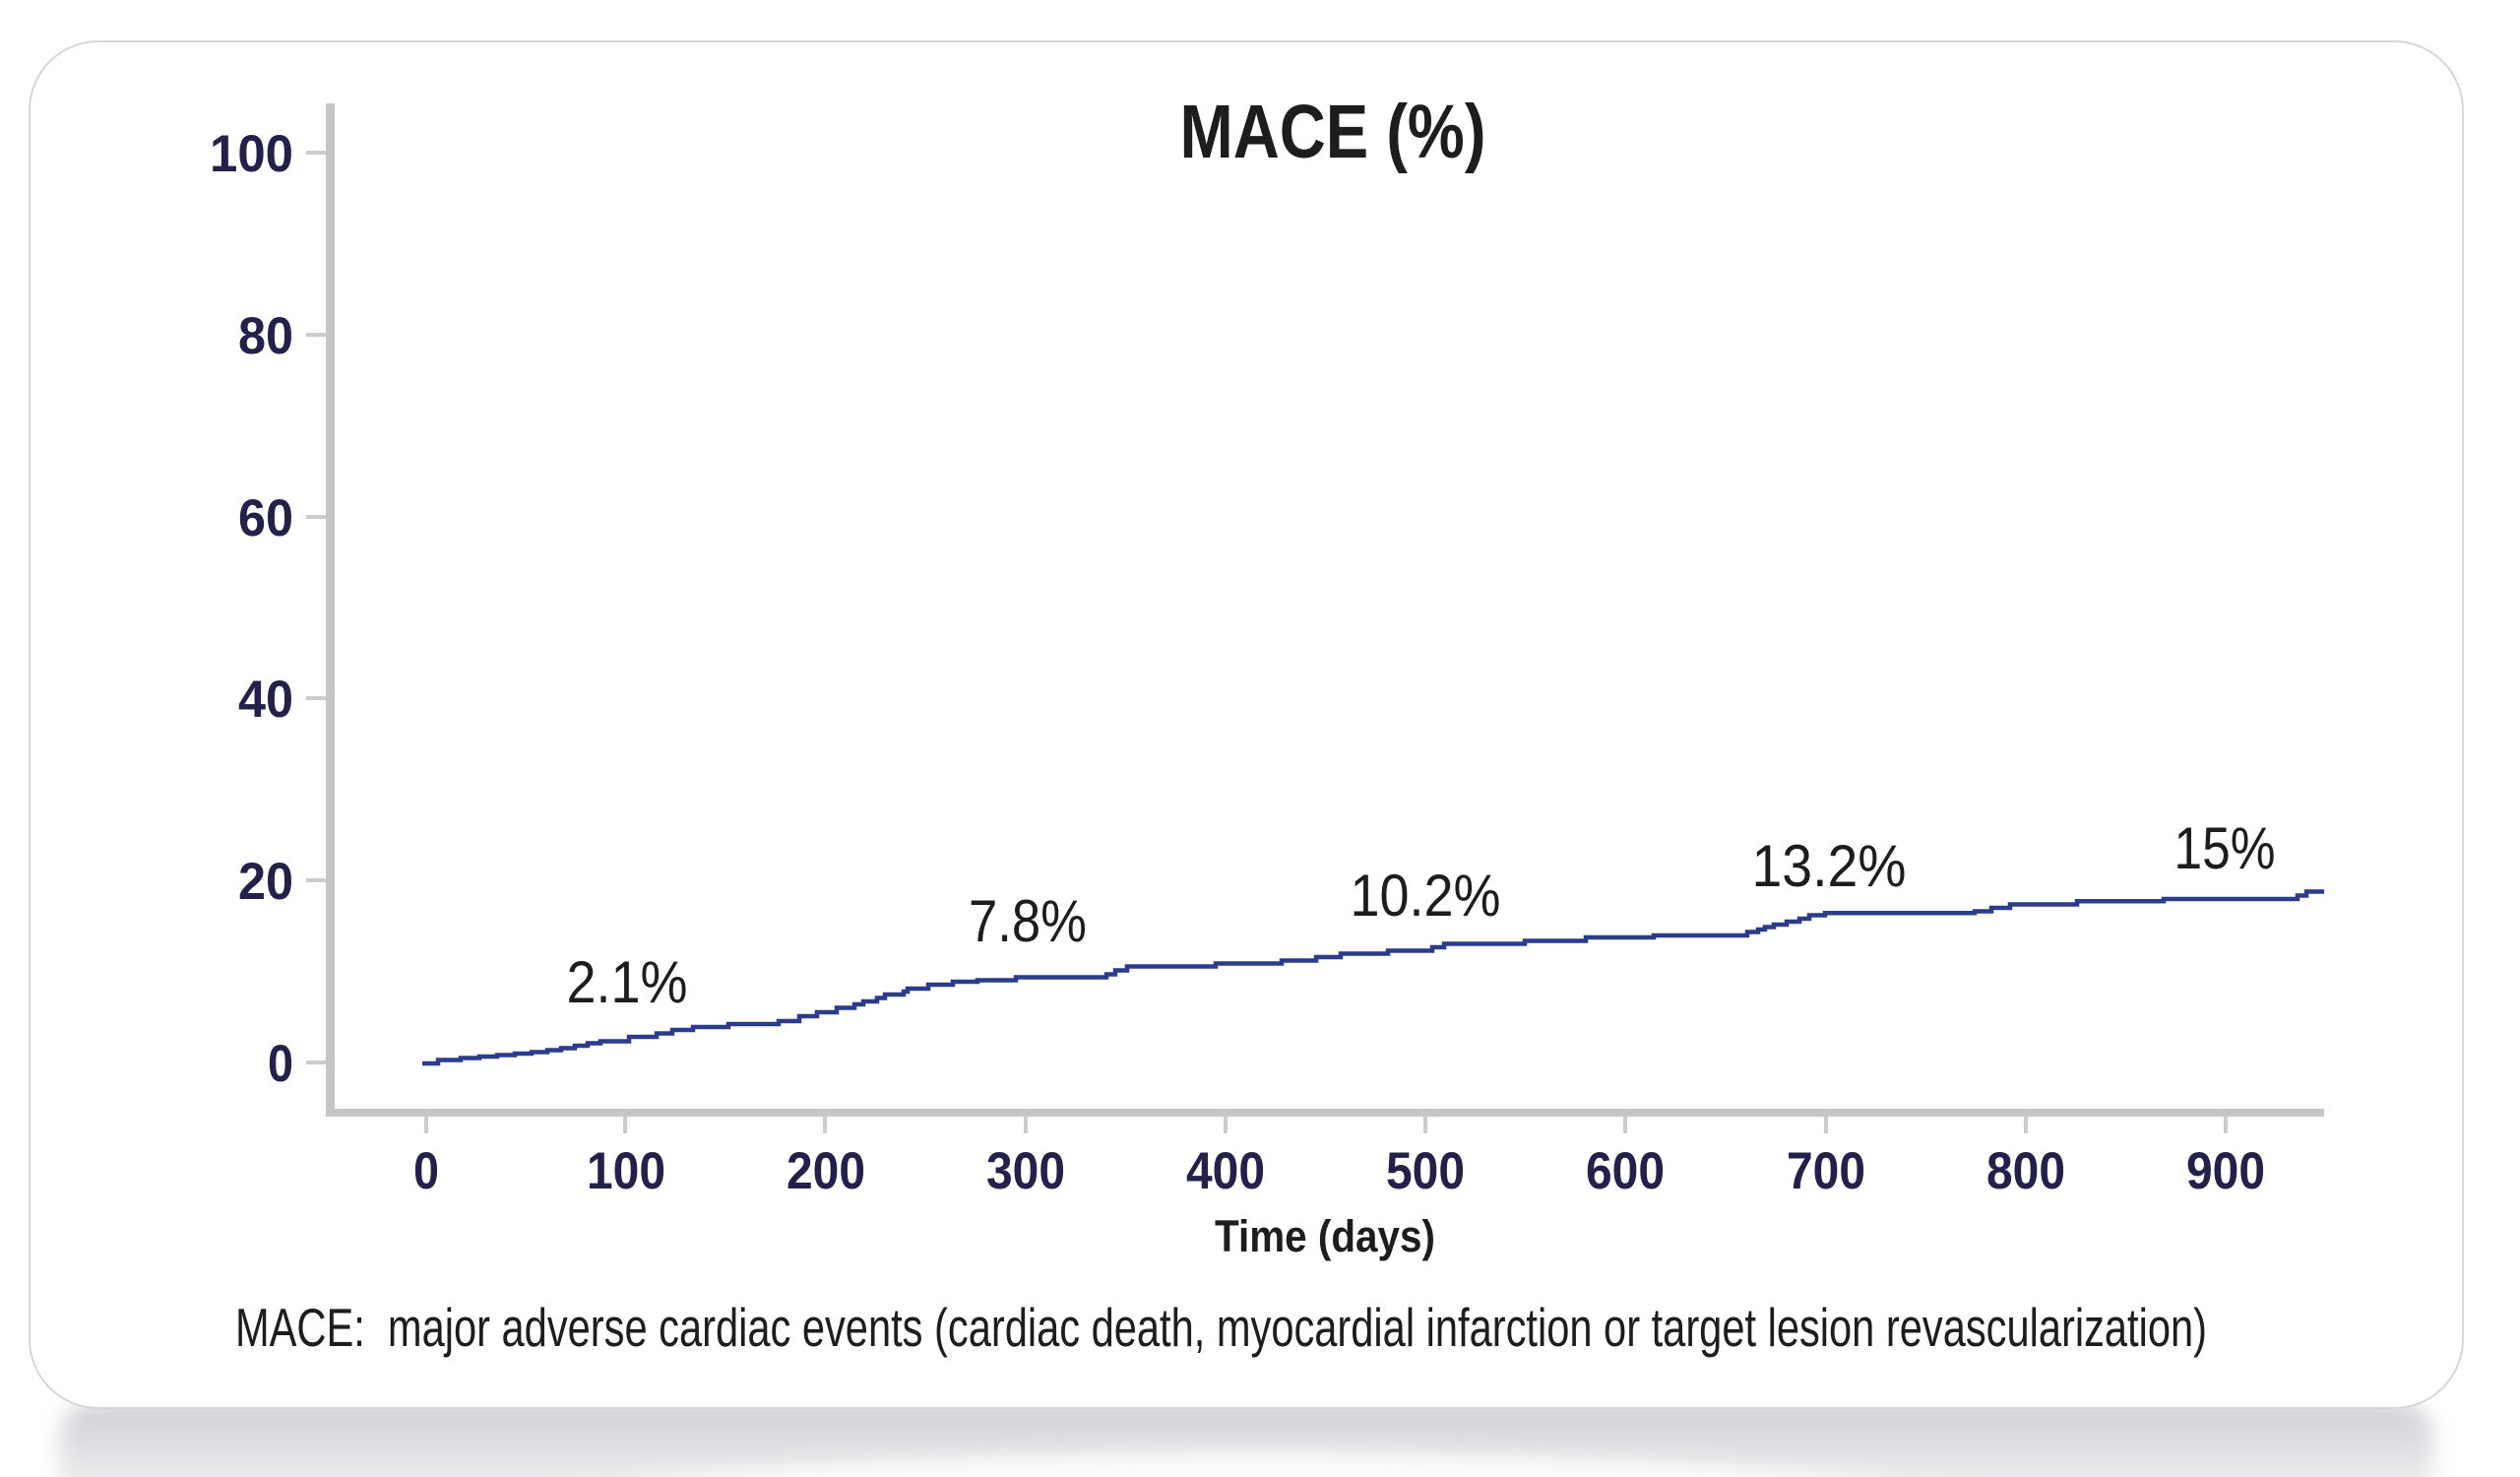 This screenshot has height=1477, width=2520. Describe the element at coordinates (1333, 132) in the screenshot. I see `svg-text: MACE (%)` at that location.